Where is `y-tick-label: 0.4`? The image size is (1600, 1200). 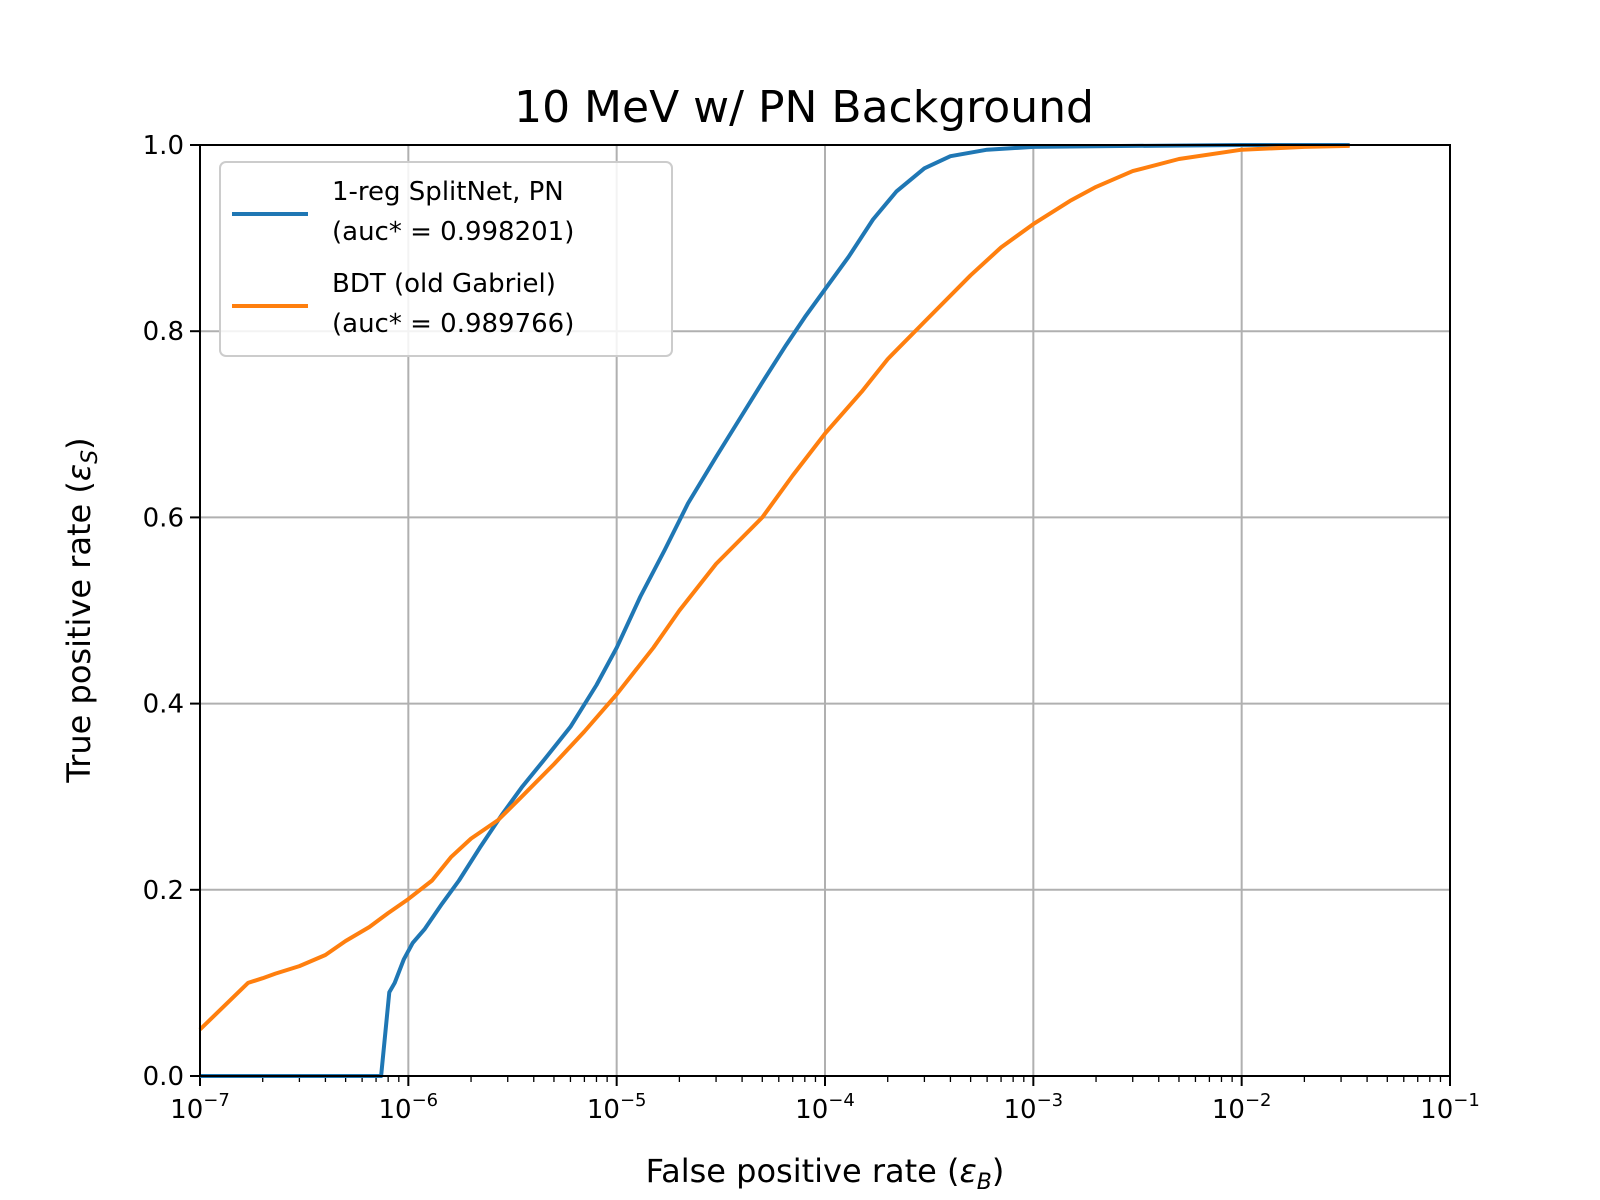
y-tick-label: 0.4 is located at coordinates (163, 705).